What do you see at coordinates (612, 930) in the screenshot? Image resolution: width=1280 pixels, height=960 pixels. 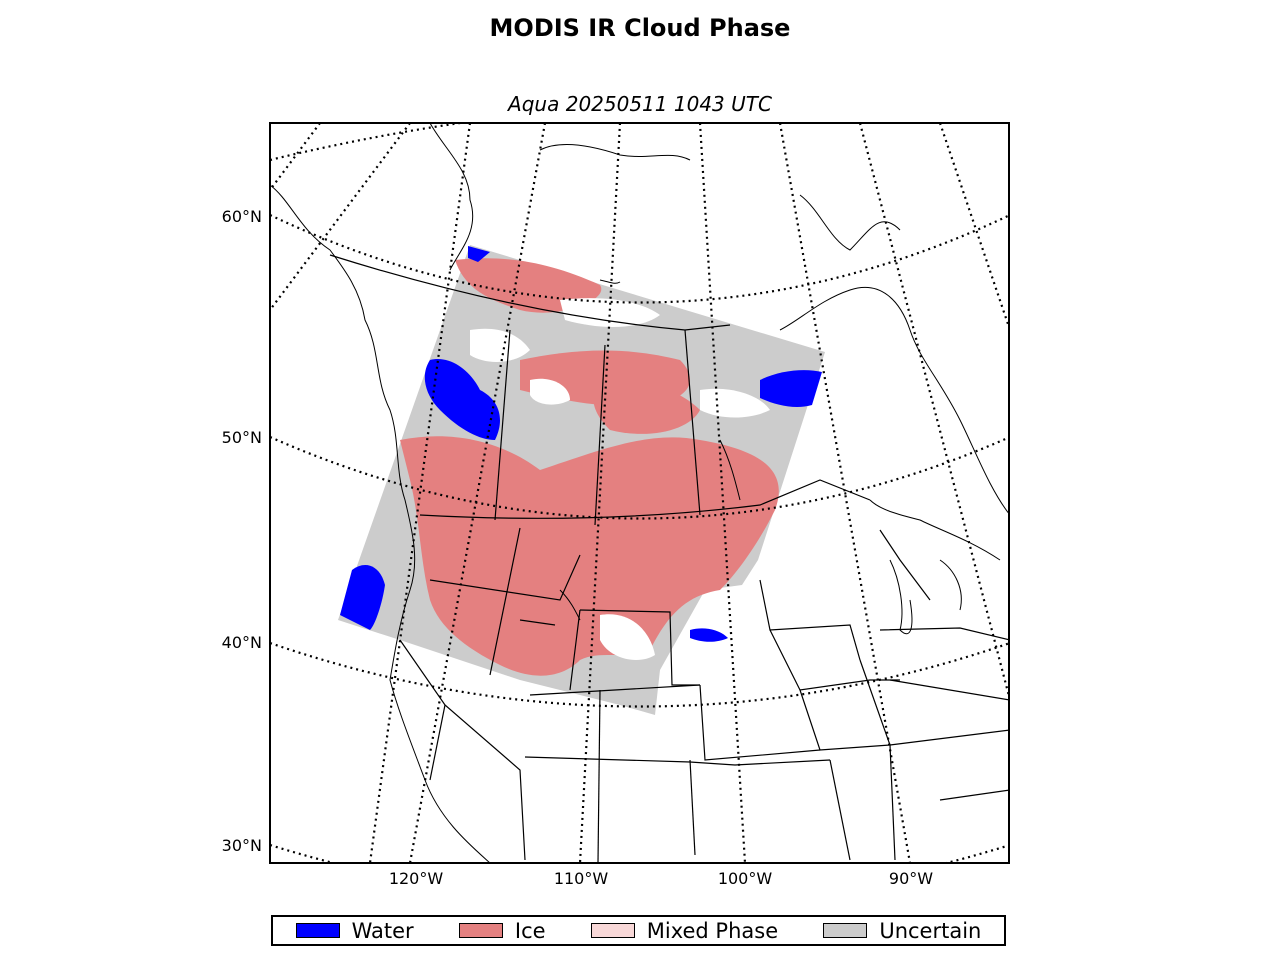 I see `legend-swatch-mixed-phase` at bounding box center [612, 930].